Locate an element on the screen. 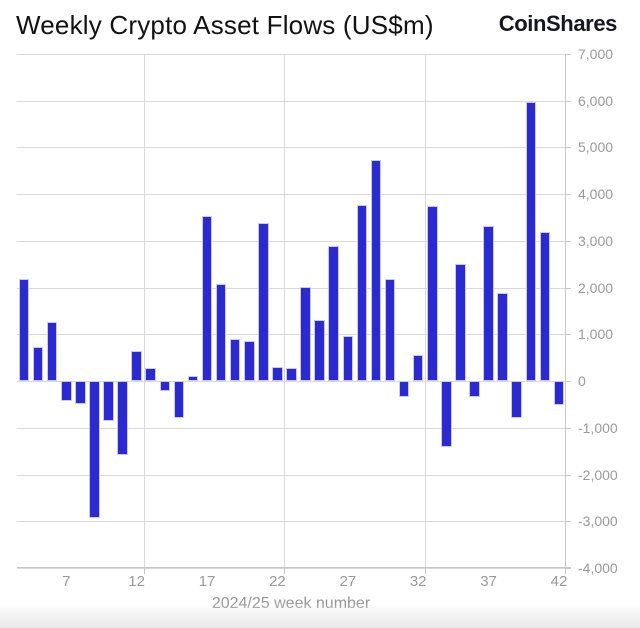  y-axis-label: 3,000 is located at coordinates (596, 240).